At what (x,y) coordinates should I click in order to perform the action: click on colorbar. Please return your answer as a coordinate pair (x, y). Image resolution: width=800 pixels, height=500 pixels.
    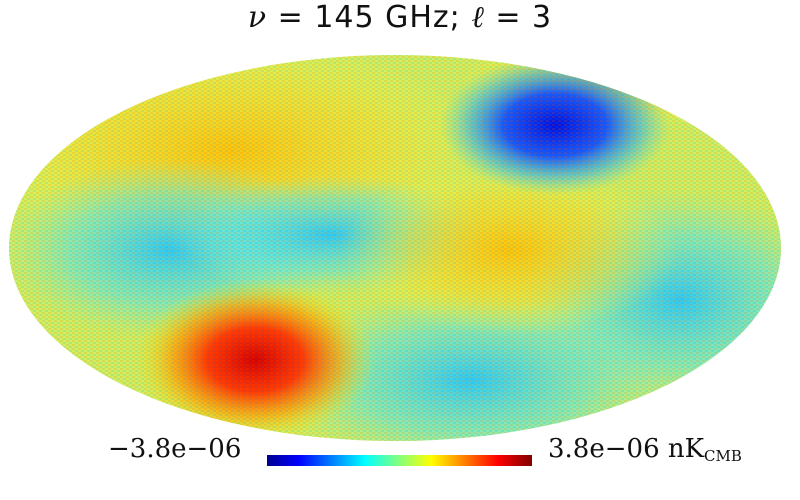
    Looking at the image, I should click on (399, 460).